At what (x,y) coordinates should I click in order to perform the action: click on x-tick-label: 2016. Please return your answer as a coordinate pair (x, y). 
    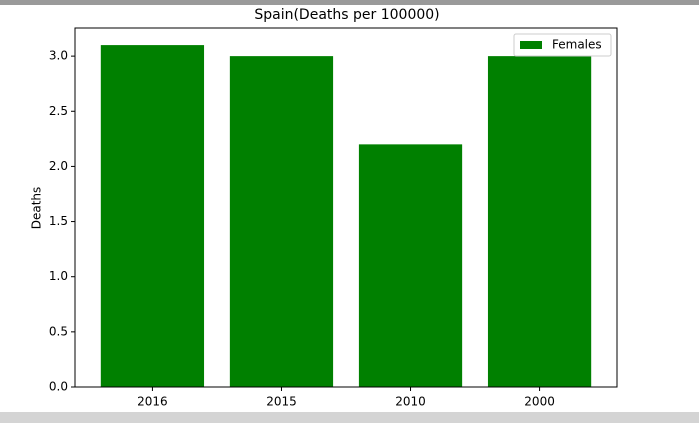
    Looking at the image, I should click on (152, 402).